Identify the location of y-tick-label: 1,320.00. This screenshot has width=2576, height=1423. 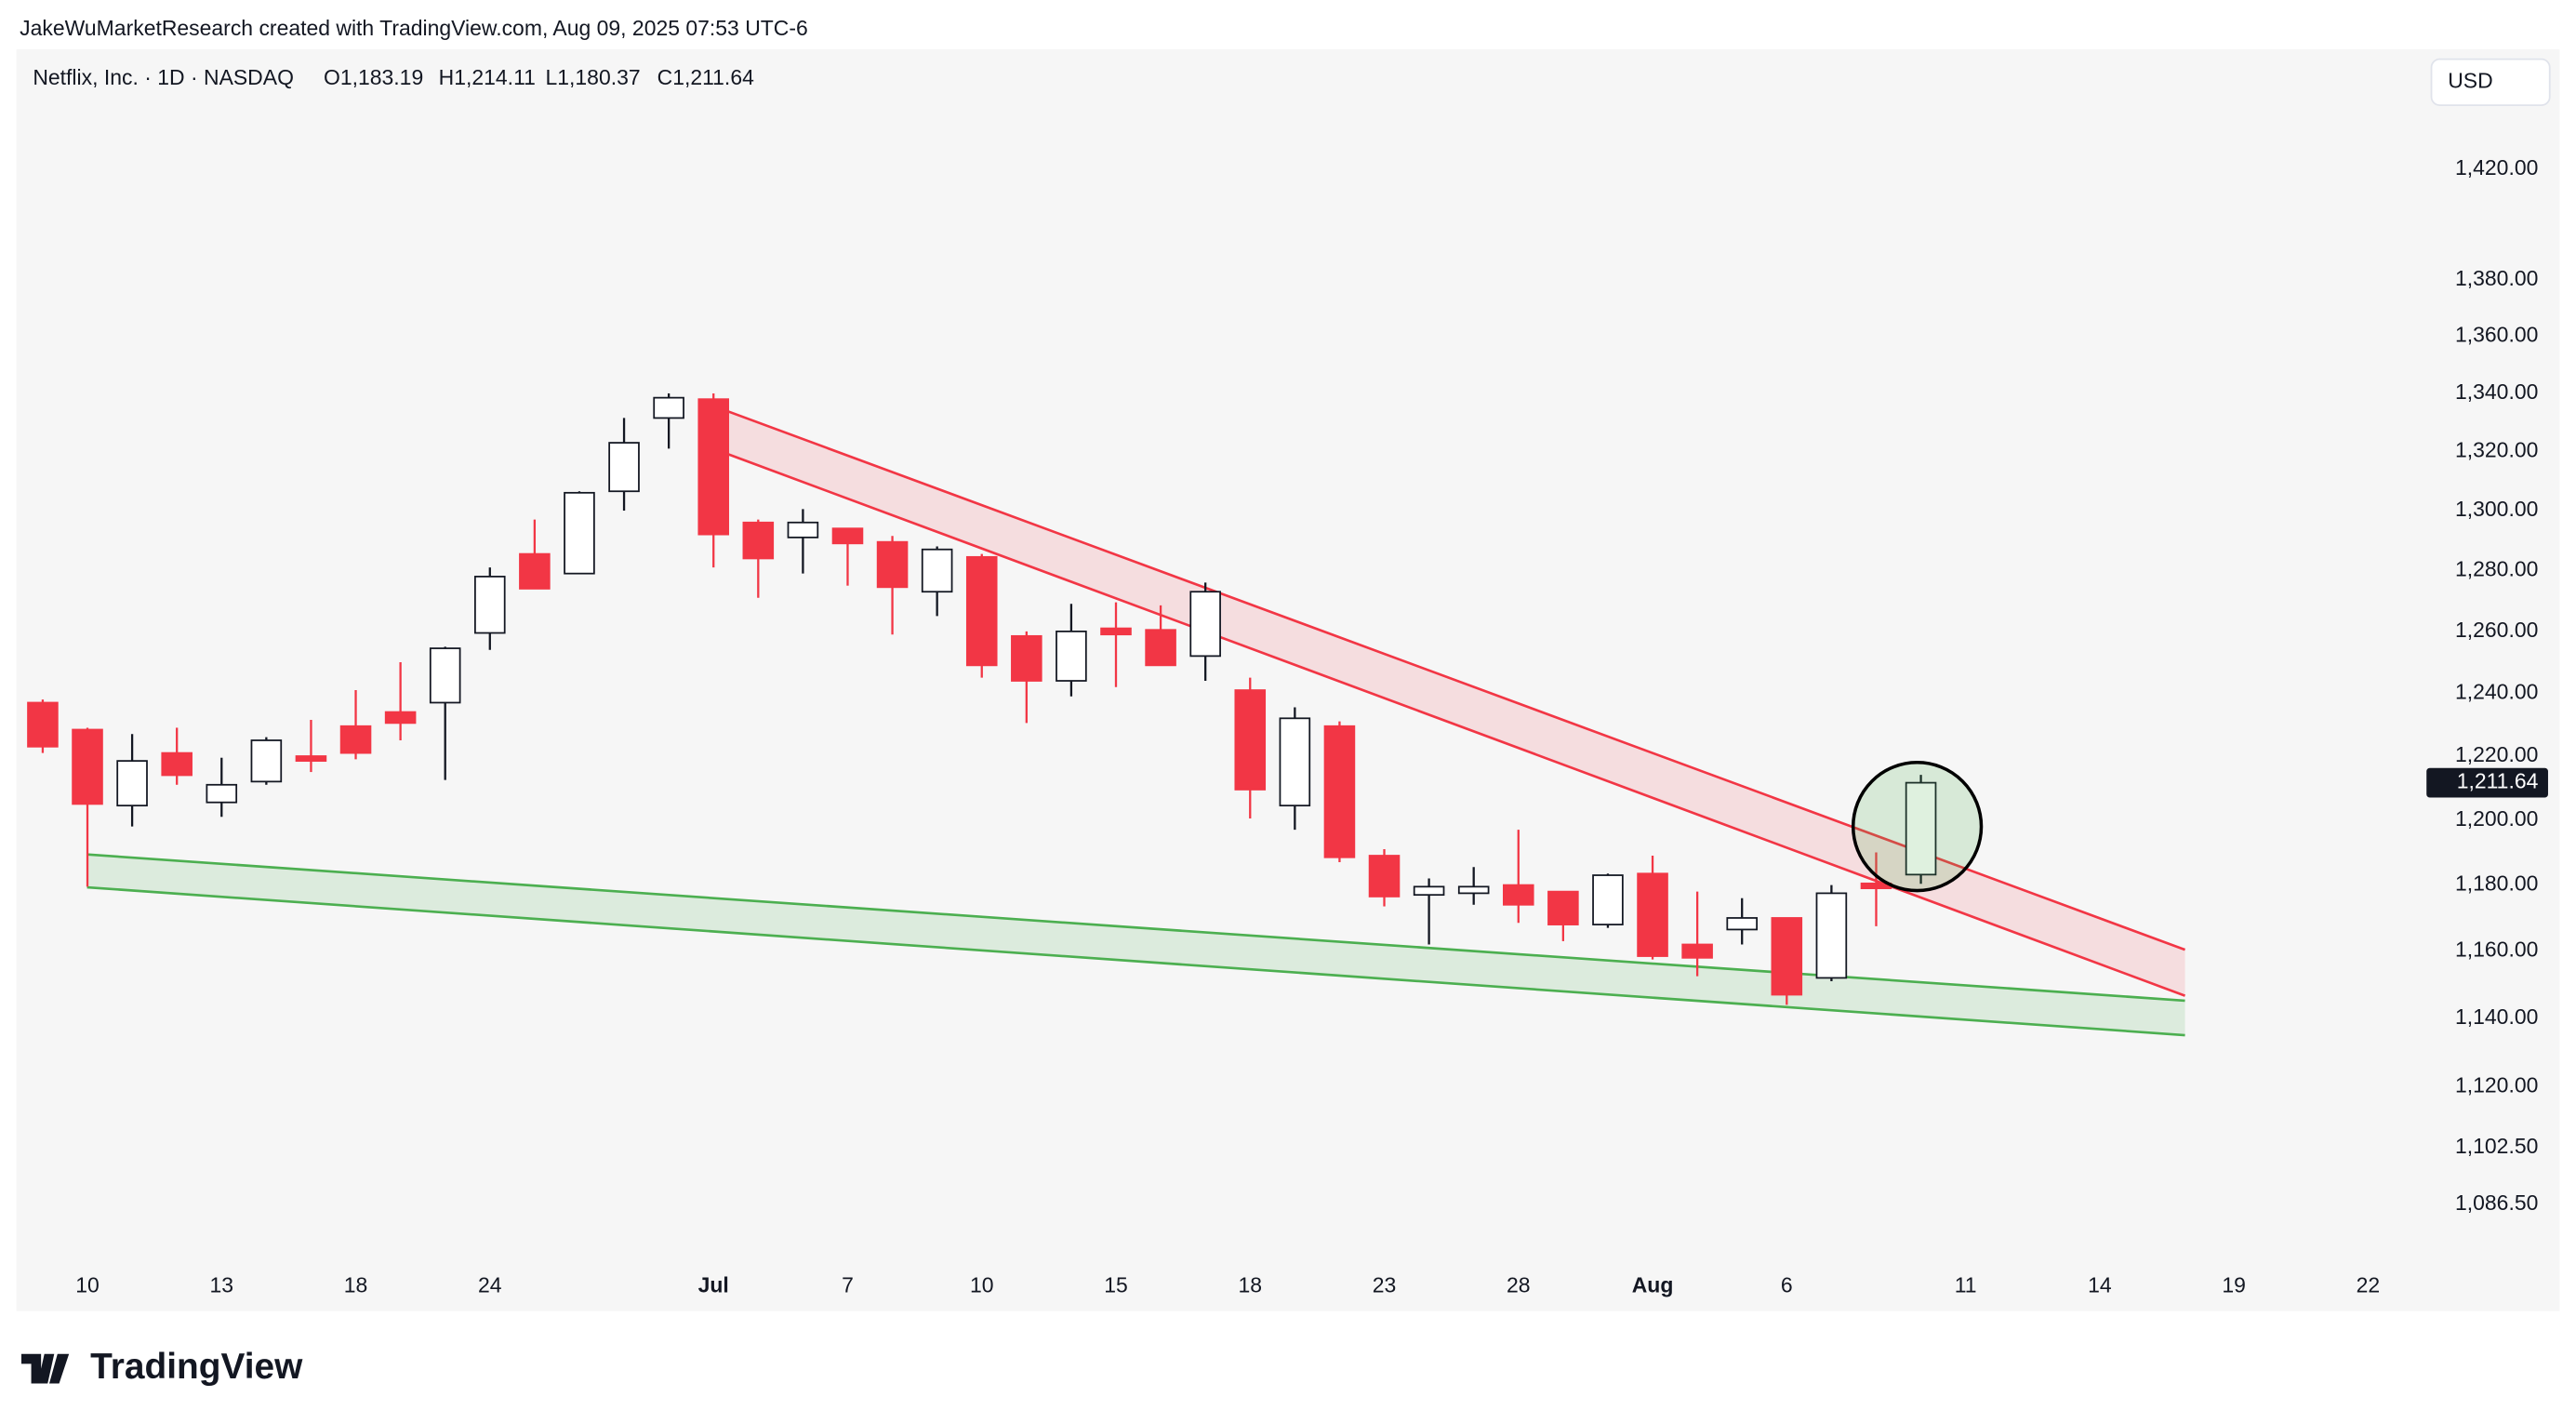
(2496, 450).